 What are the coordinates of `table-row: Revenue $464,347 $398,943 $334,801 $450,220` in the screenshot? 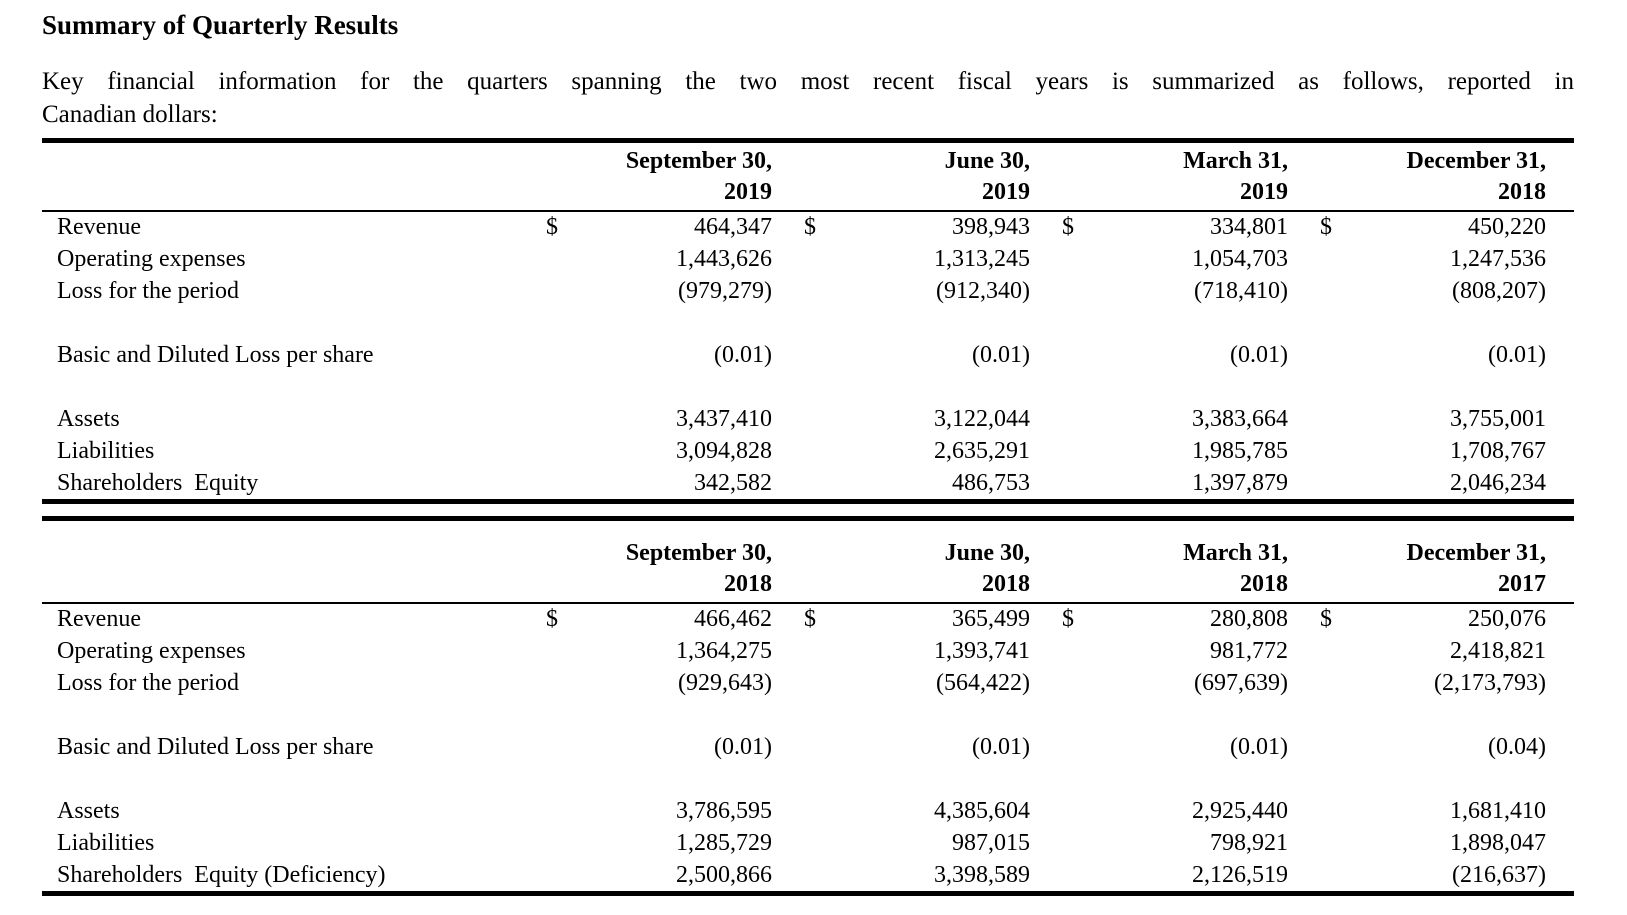 It's located at (808, 227).